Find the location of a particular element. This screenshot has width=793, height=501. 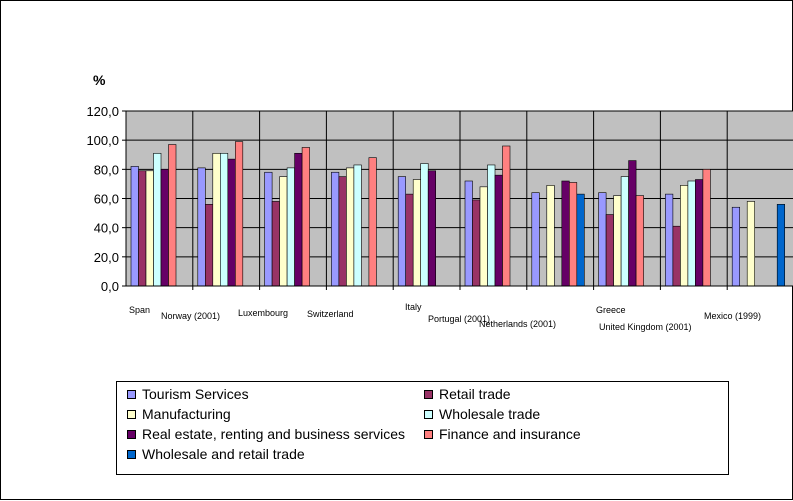

legend-label: Finance and insurance is located at coordinates (510, 434).